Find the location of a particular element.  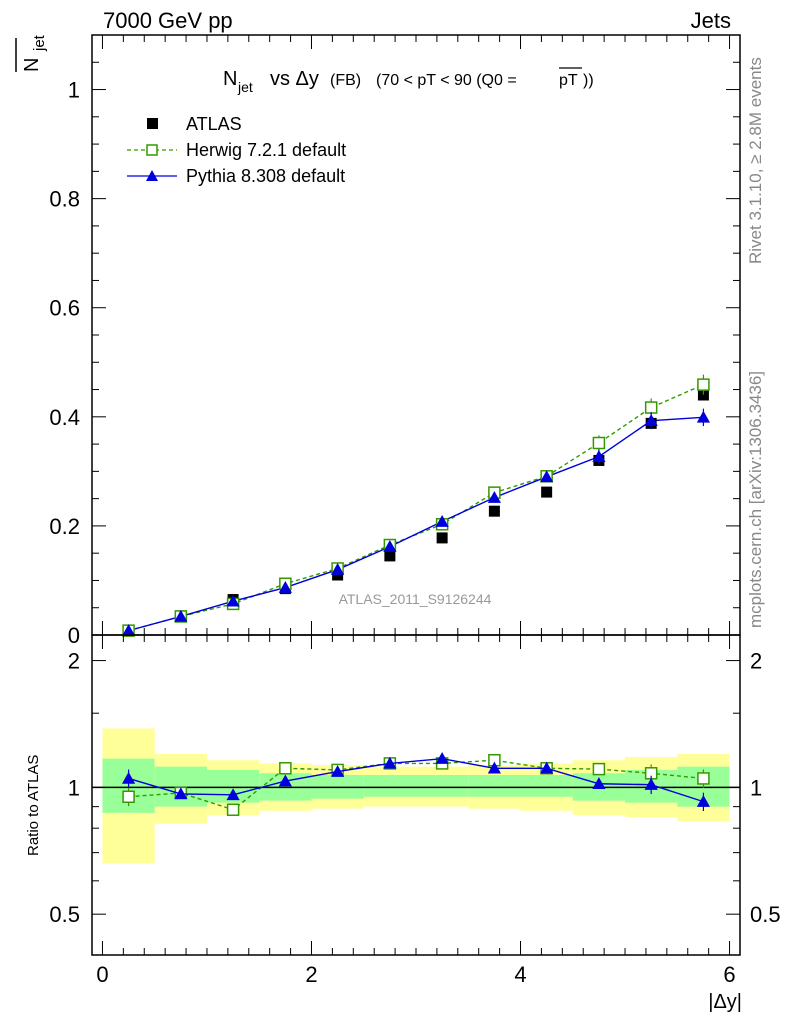

y-tick-label-ratio: 0.5 is located at coordinates (64, 914).